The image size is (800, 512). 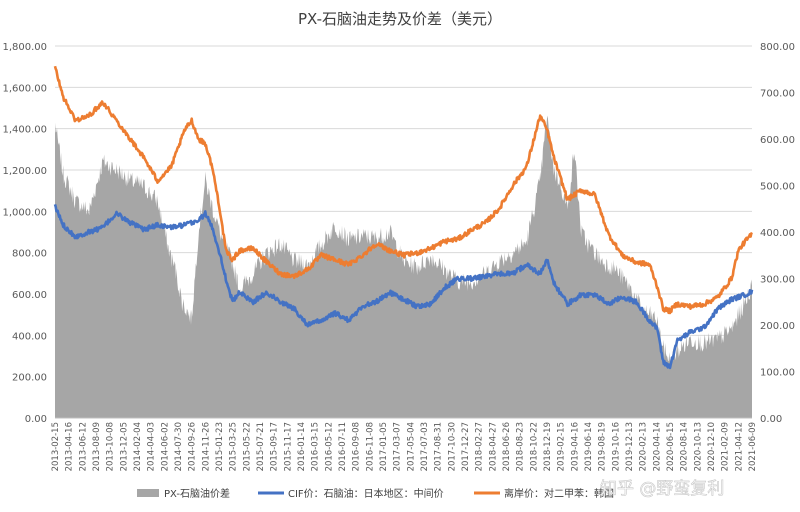 I want to click on x-tick-label: 2017-08-31, so click(x=439, y=446).